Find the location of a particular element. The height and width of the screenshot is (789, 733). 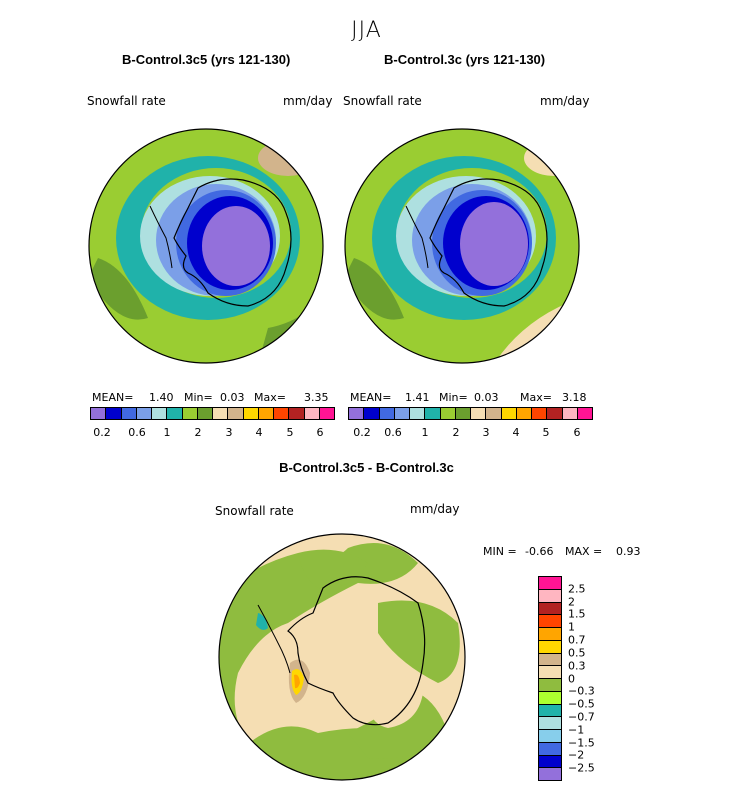

colorbar-tick: 6 is located at coordinates (577, 432).